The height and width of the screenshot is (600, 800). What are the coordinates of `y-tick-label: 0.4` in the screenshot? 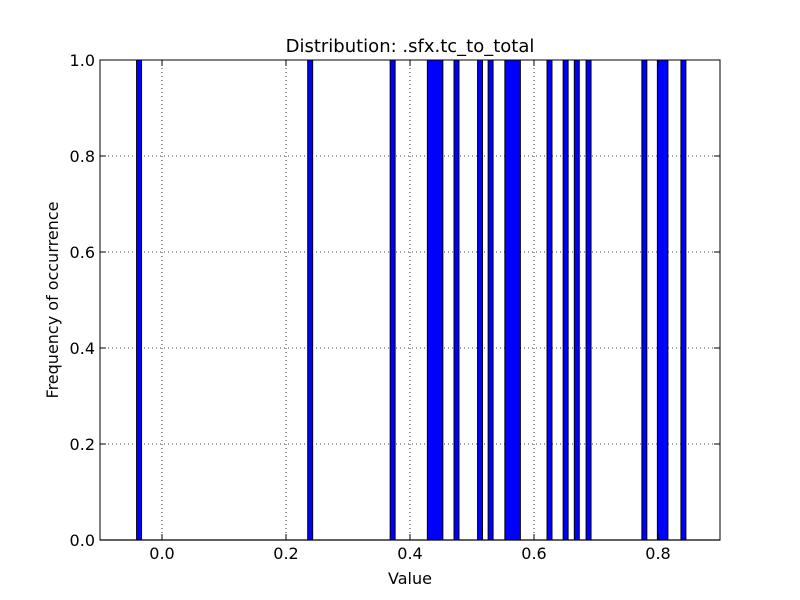 It's located at (82, 348).